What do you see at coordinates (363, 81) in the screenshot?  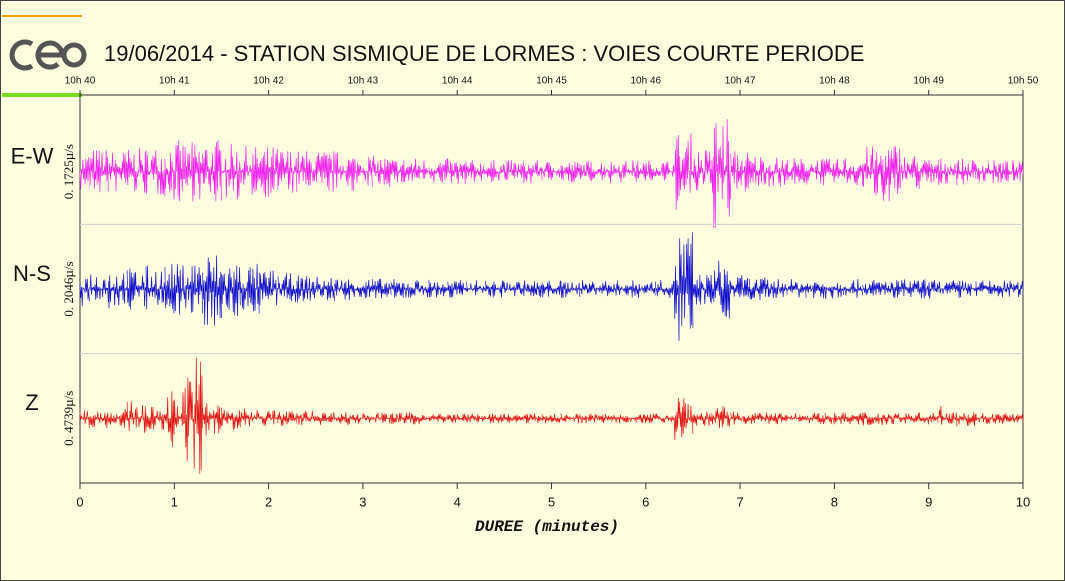 I see `top-tick-label: 10h 43` at bounding box center [363, 81].